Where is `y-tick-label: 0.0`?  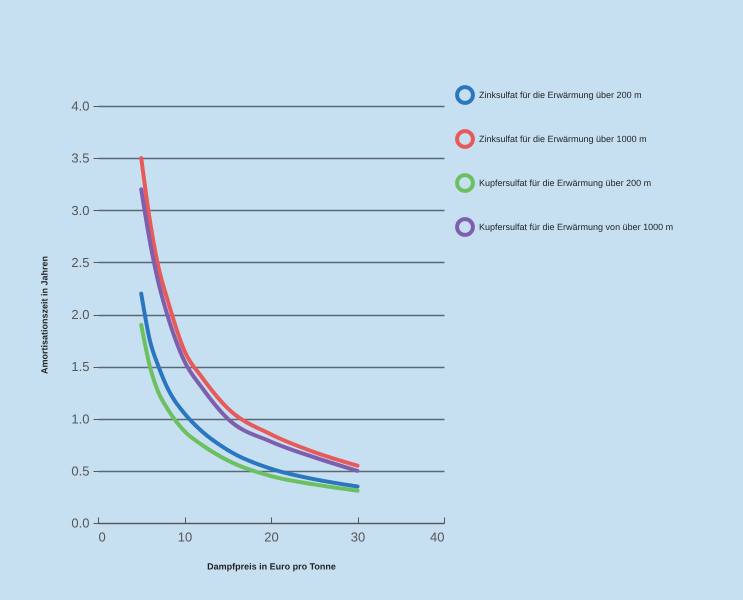 y-tick-label: 0.0 is located at coordinates (80, 523).